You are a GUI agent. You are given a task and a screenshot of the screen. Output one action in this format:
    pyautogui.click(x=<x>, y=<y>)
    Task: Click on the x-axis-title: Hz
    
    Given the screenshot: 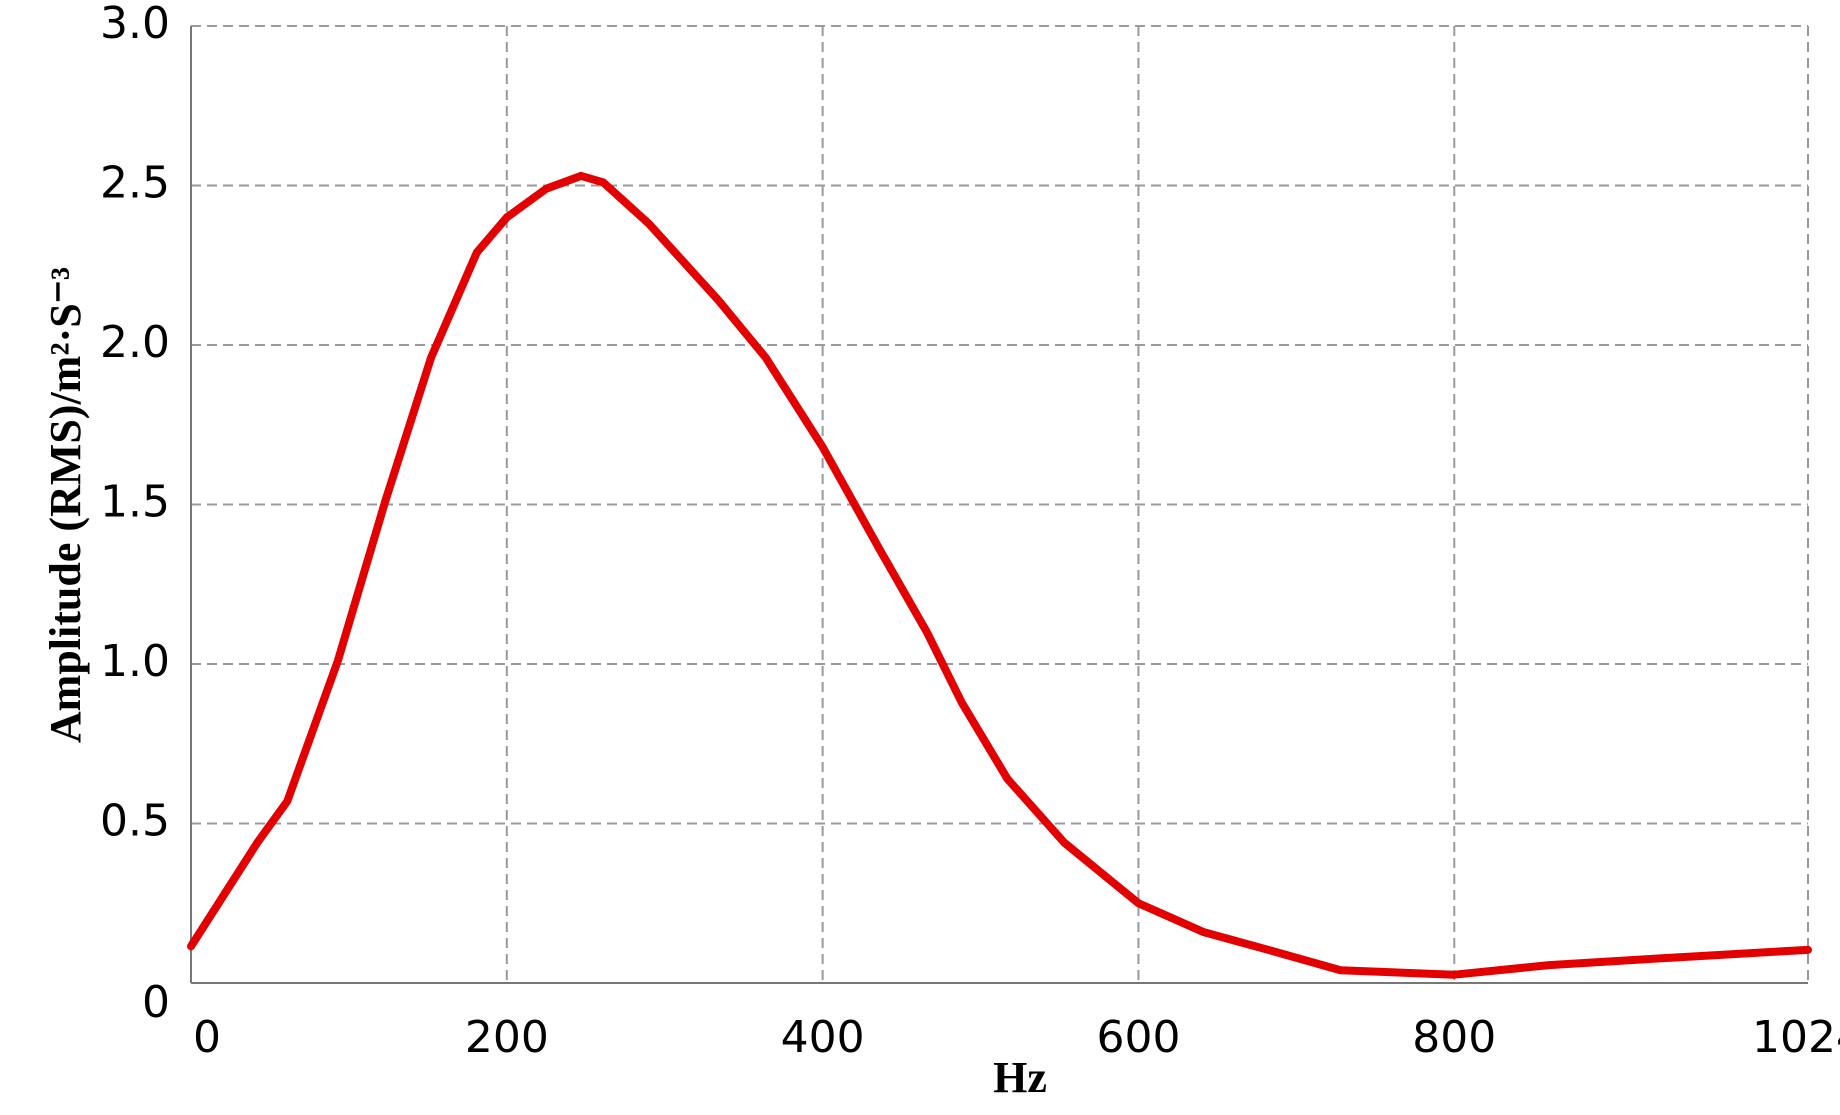 What is the action you would take?
    pyautogui.click(x=1020, y=1077)
    